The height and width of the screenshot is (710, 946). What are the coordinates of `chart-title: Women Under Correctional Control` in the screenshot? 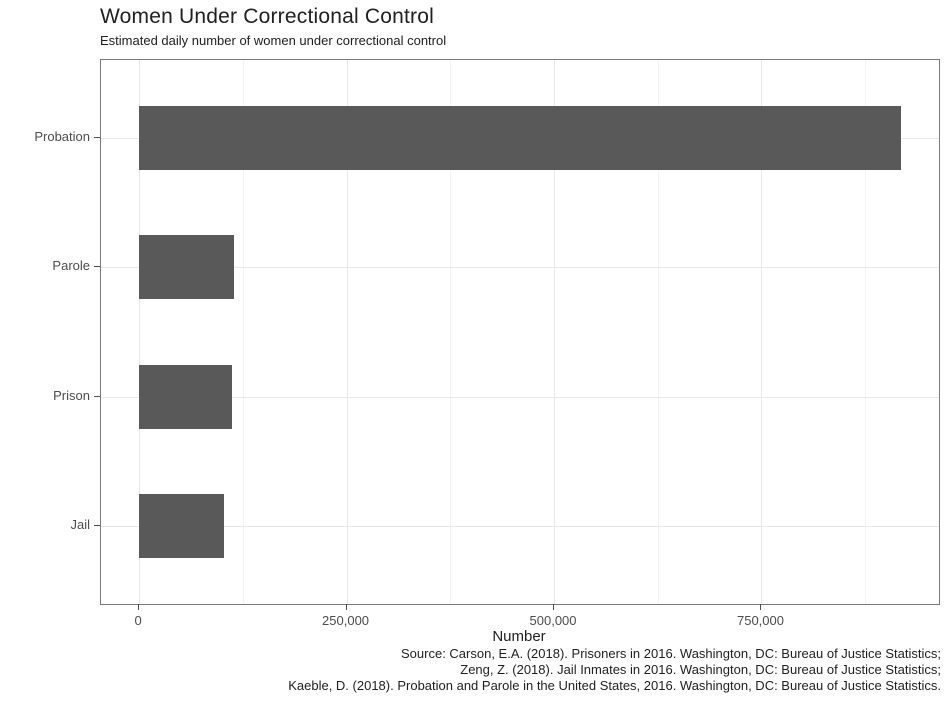 It's located at (267, 16).